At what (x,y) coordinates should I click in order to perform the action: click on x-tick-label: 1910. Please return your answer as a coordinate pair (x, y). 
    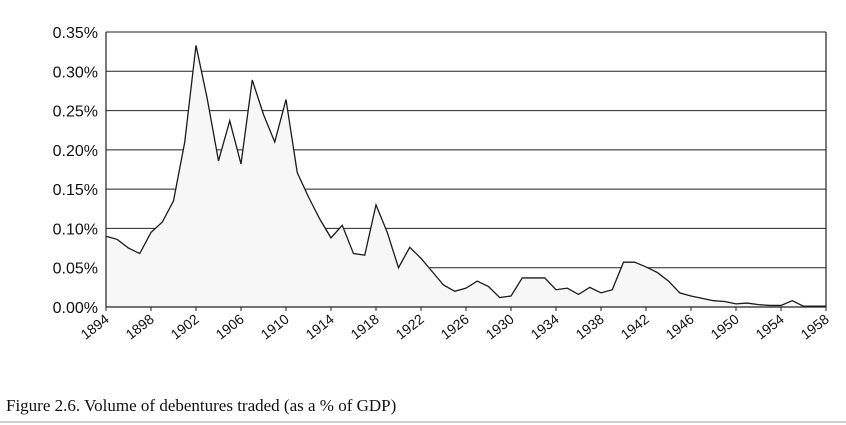
    Looking at the image, I should click on (274, 327).